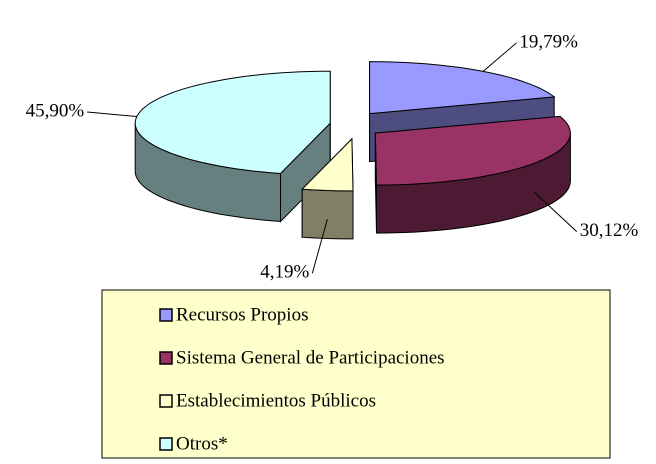  What do you see at coordinates (284, 272) in the screenshot?
I see `data-label: 4,19%` at bounding box center [284, 272].